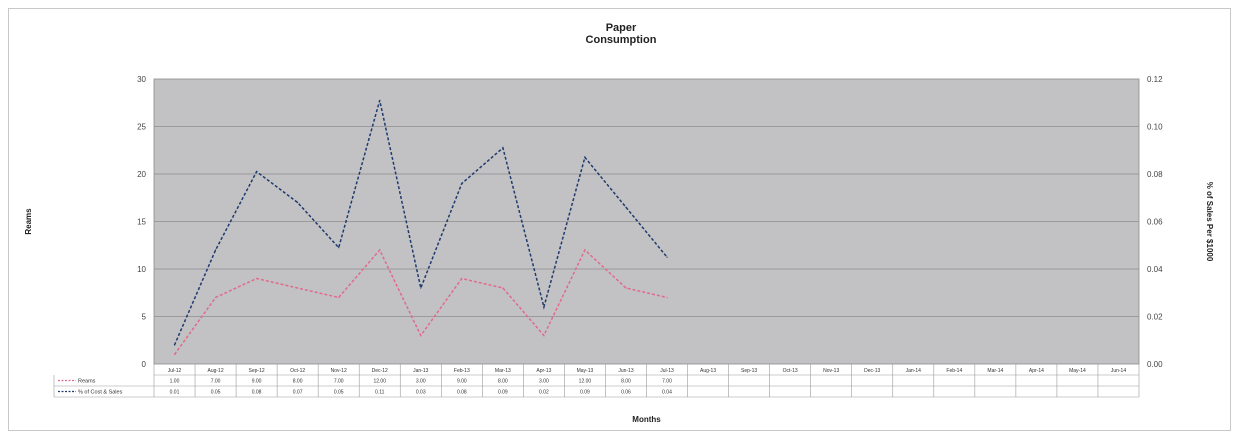  Describe the element at coordinates (1209, 222) in the screenshot. I see `y2-axis-title: % of Sales Per $1000` at that location.